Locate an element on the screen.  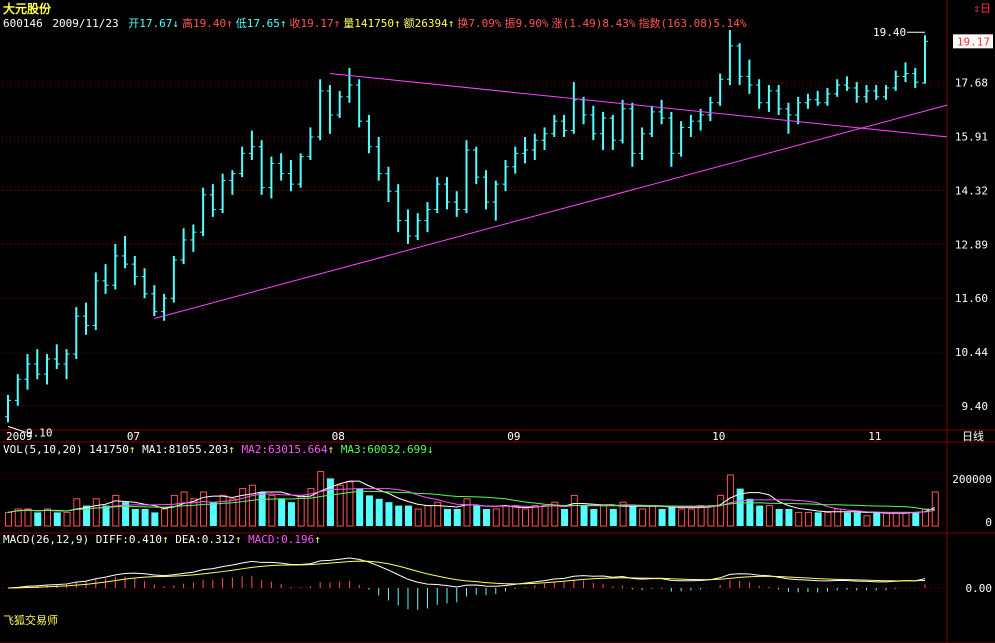
time-label-2: 08 is located at coordinates (338, 436).